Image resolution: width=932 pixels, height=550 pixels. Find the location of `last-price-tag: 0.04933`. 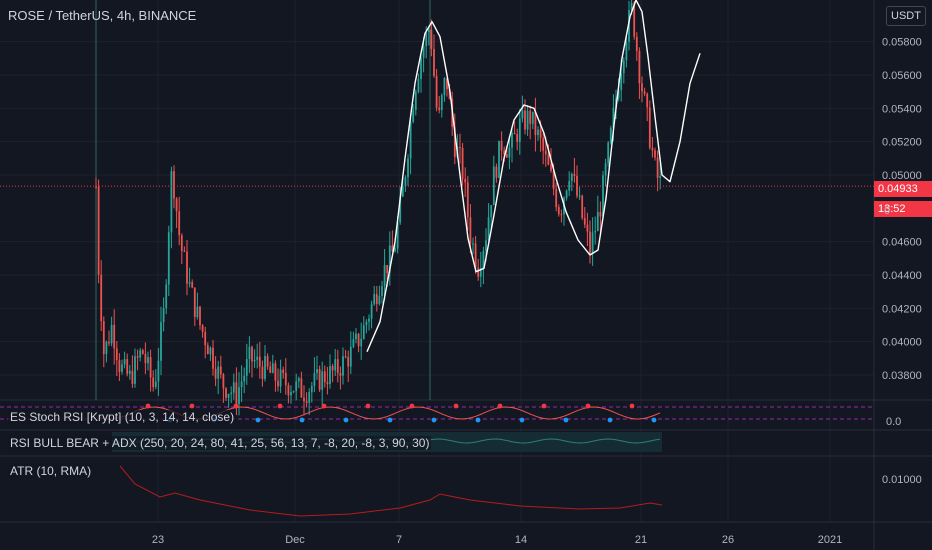

last-price-tag: 0.04933 is located at coordinates (903, 189).